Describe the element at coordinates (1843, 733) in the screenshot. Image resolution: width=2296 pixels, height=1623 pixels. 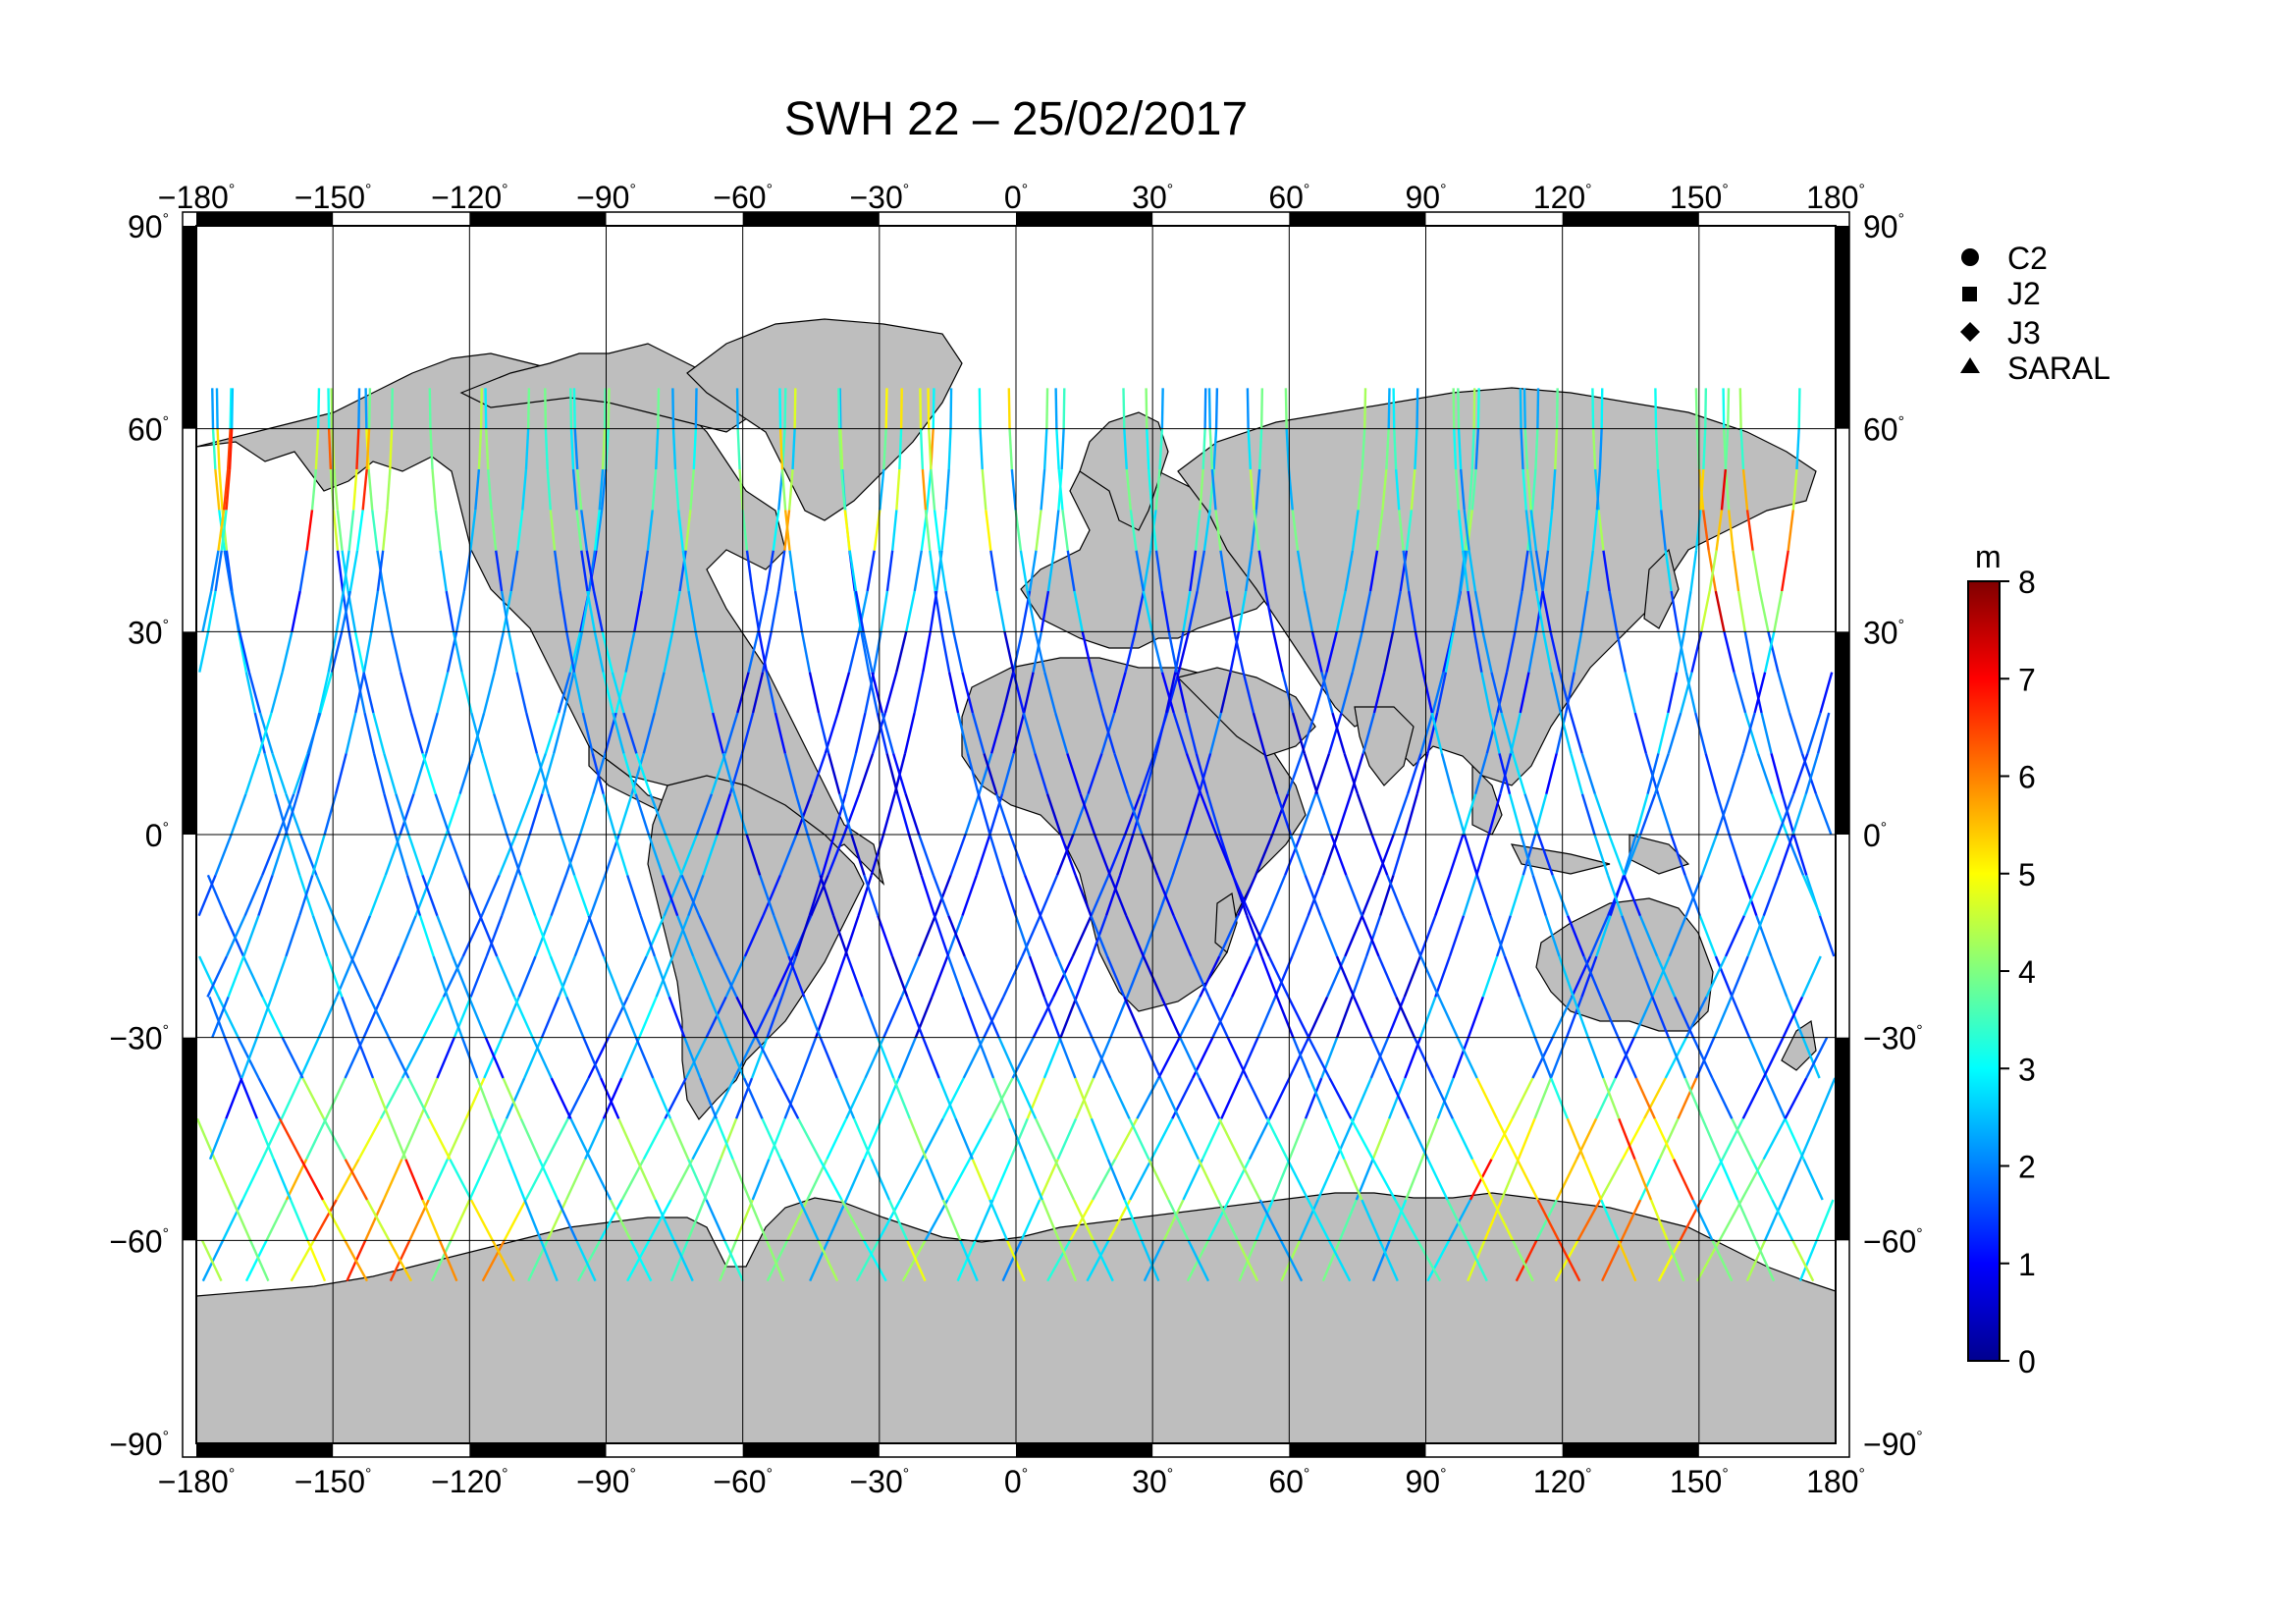
I see `frame-segment-right` at that location.